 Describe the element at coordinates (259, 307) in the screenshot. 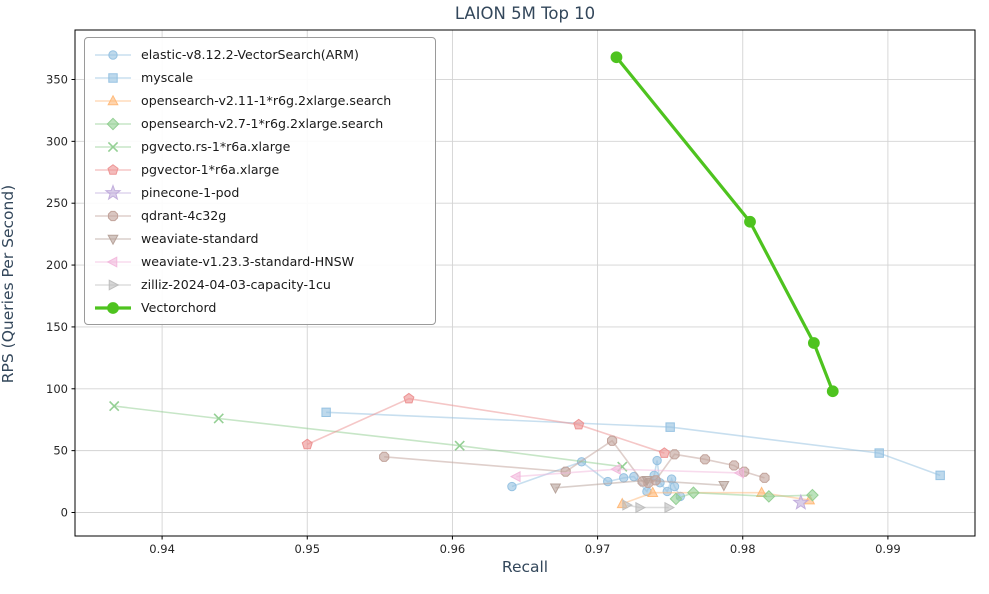

I see `legend-item: Vectorchord` at that location.